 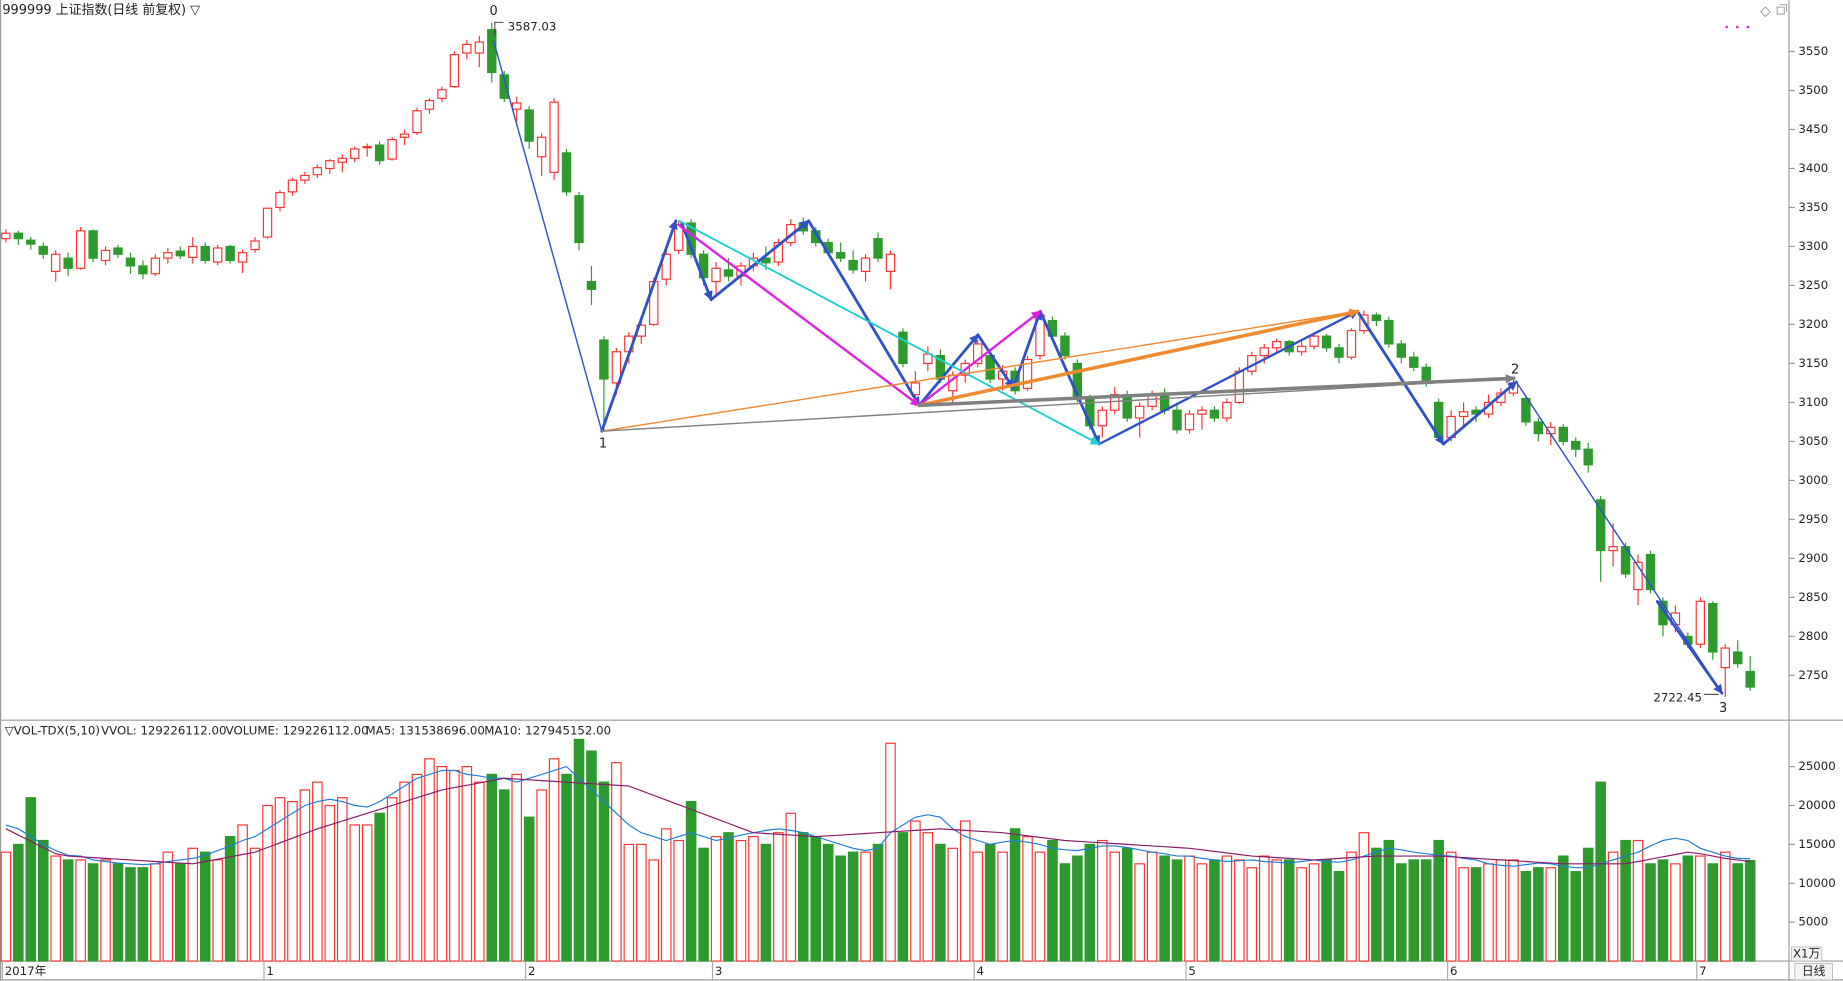 I want to click on legend-entry: MA5: 131538696.00, so click(x=425, y=730).